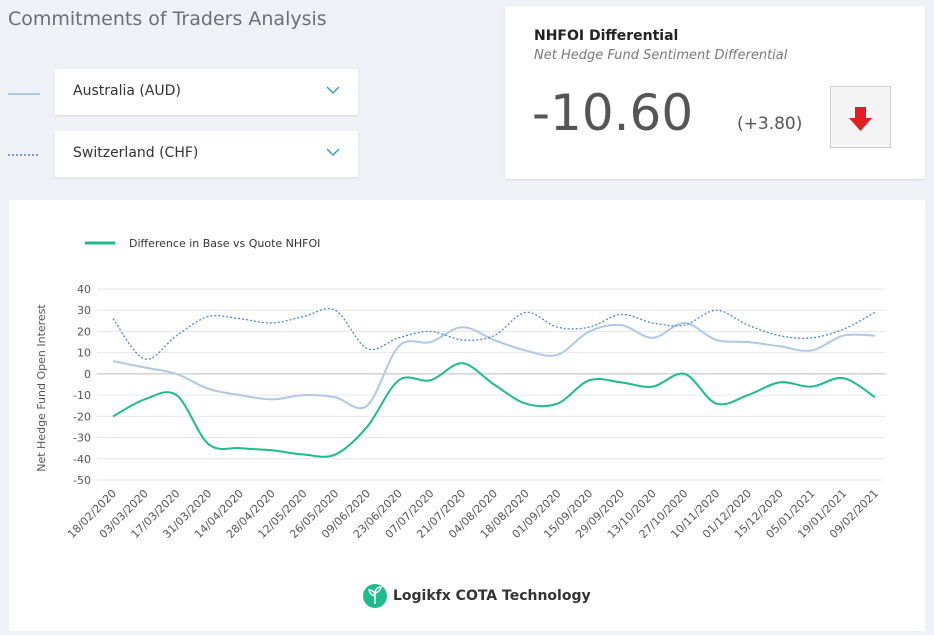 This screenshot has width=934, height=635. Describe the element at coordinates (606, 36) in the screenshot. I see `card-title: NHFOI Differential` at that location.